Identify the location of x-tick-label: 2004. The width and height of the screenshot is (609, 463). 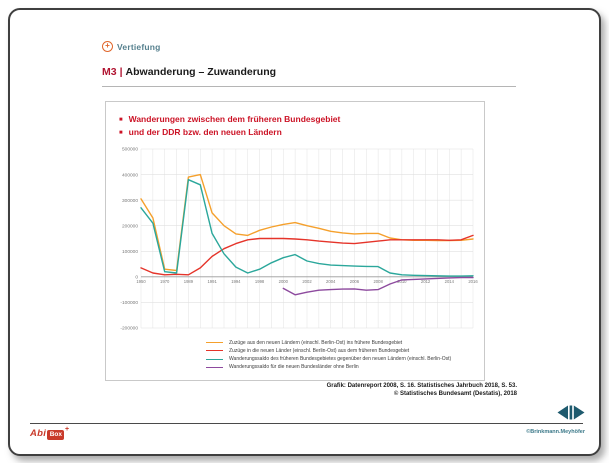
(331, 281).